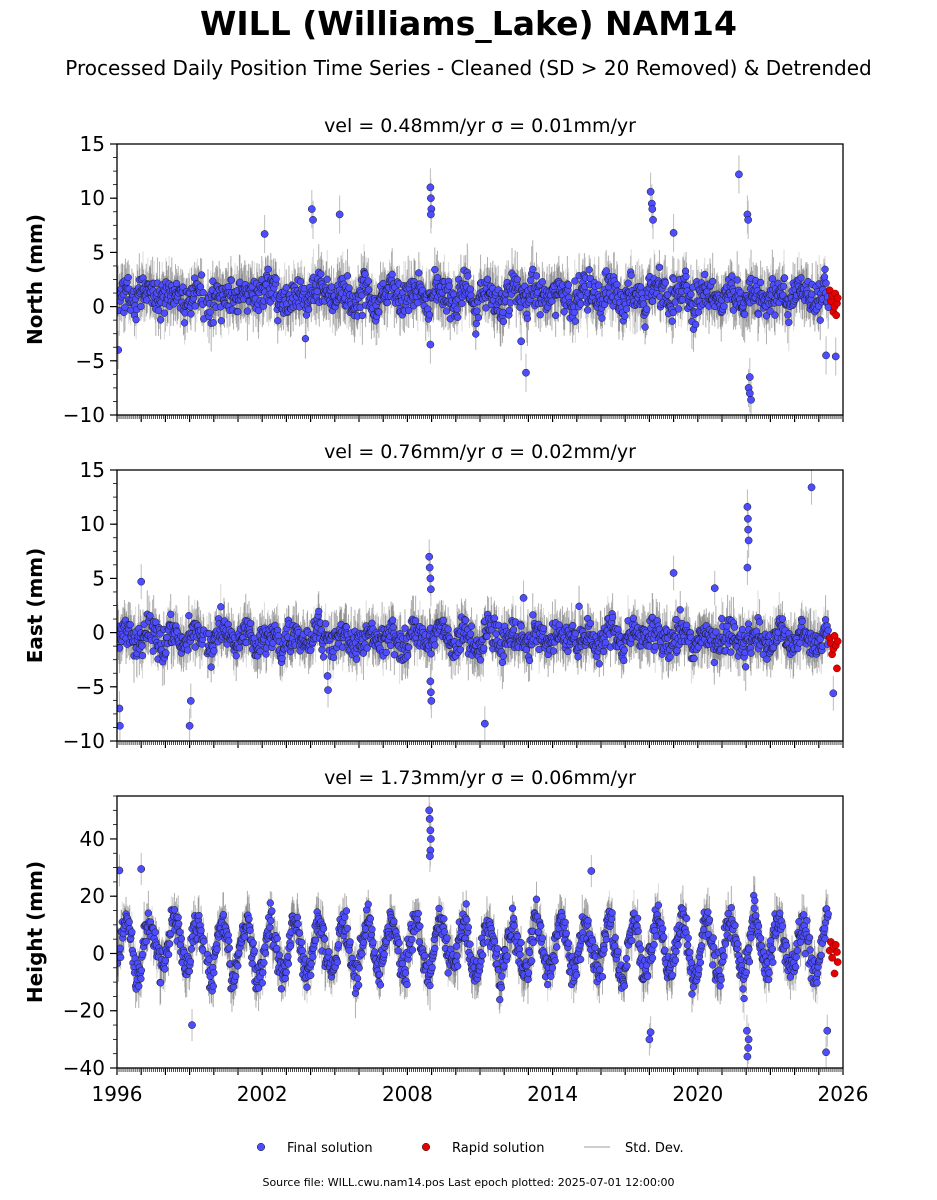  I want to click on y-tick-label: 5, so click(98, 252).